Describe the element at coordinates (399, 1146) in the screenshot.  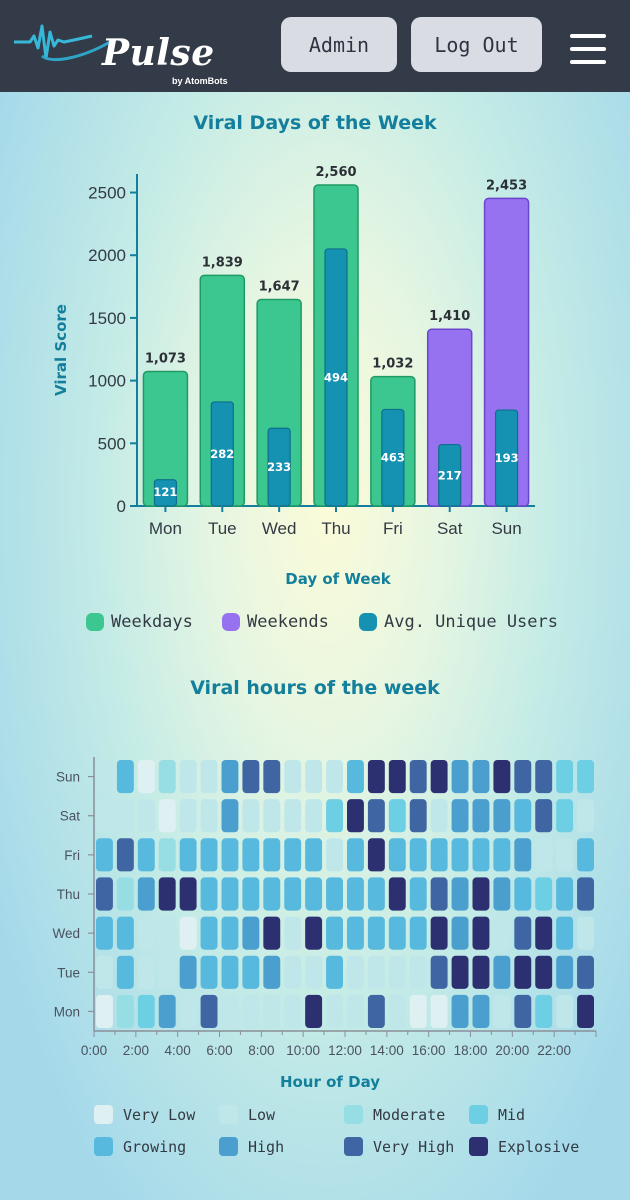
I see `heatmap-legend-item: Very High` at that location.